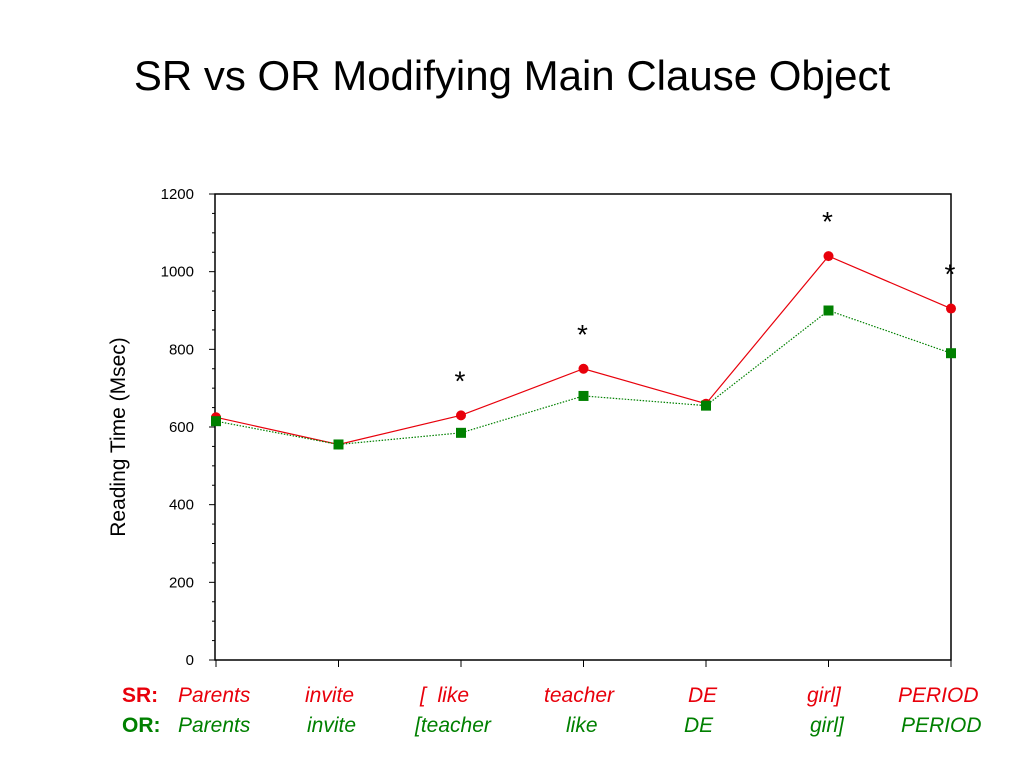  I want to click on caption-sr-word: teacher, so click(579, 695).